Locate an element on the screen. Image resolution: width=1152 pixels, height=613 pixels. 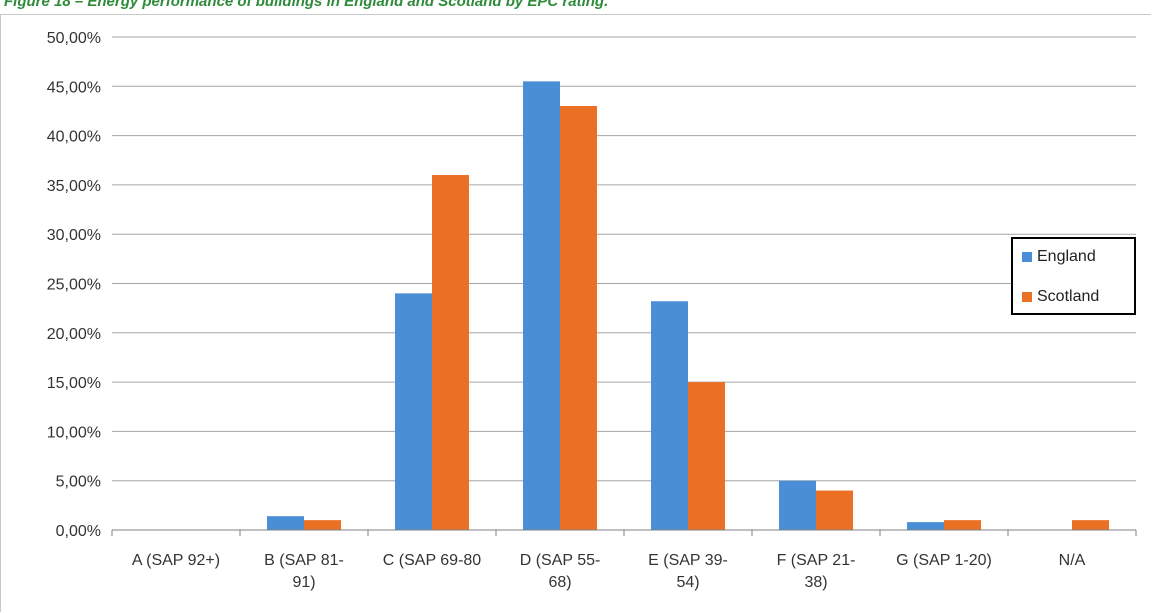
chart-legend: England Scotland is located at coordinates (1073, 276).